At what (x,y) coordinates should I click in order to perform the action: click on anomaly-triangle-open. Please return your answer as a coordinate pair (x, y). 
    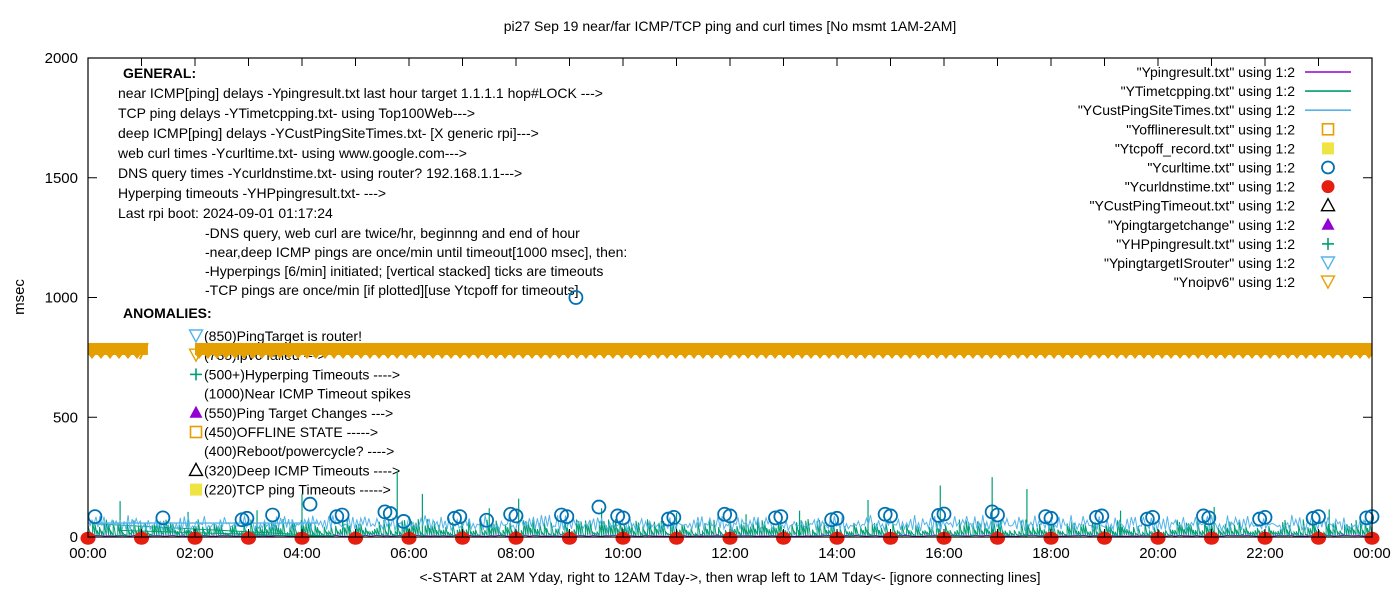
    Looking at the image, I should click on (196, 469).